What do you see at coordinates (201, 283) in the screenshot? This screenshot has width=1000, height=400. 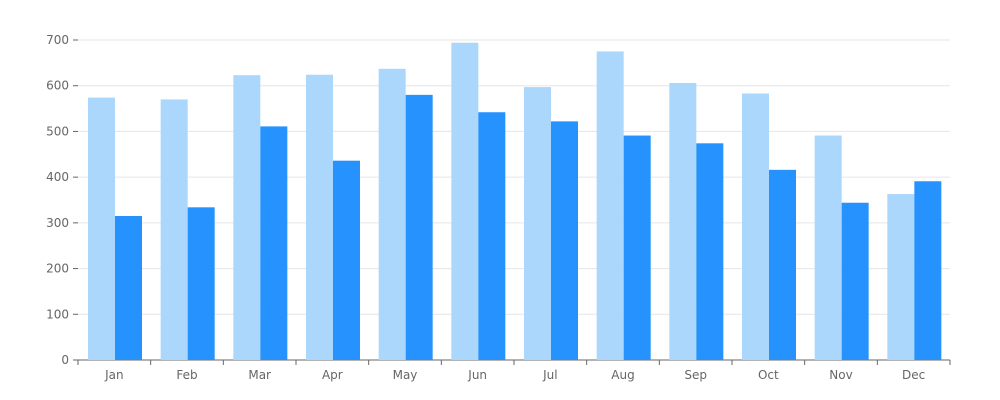 I see `bar-series-2-feb` at bounding box center [201, 283].